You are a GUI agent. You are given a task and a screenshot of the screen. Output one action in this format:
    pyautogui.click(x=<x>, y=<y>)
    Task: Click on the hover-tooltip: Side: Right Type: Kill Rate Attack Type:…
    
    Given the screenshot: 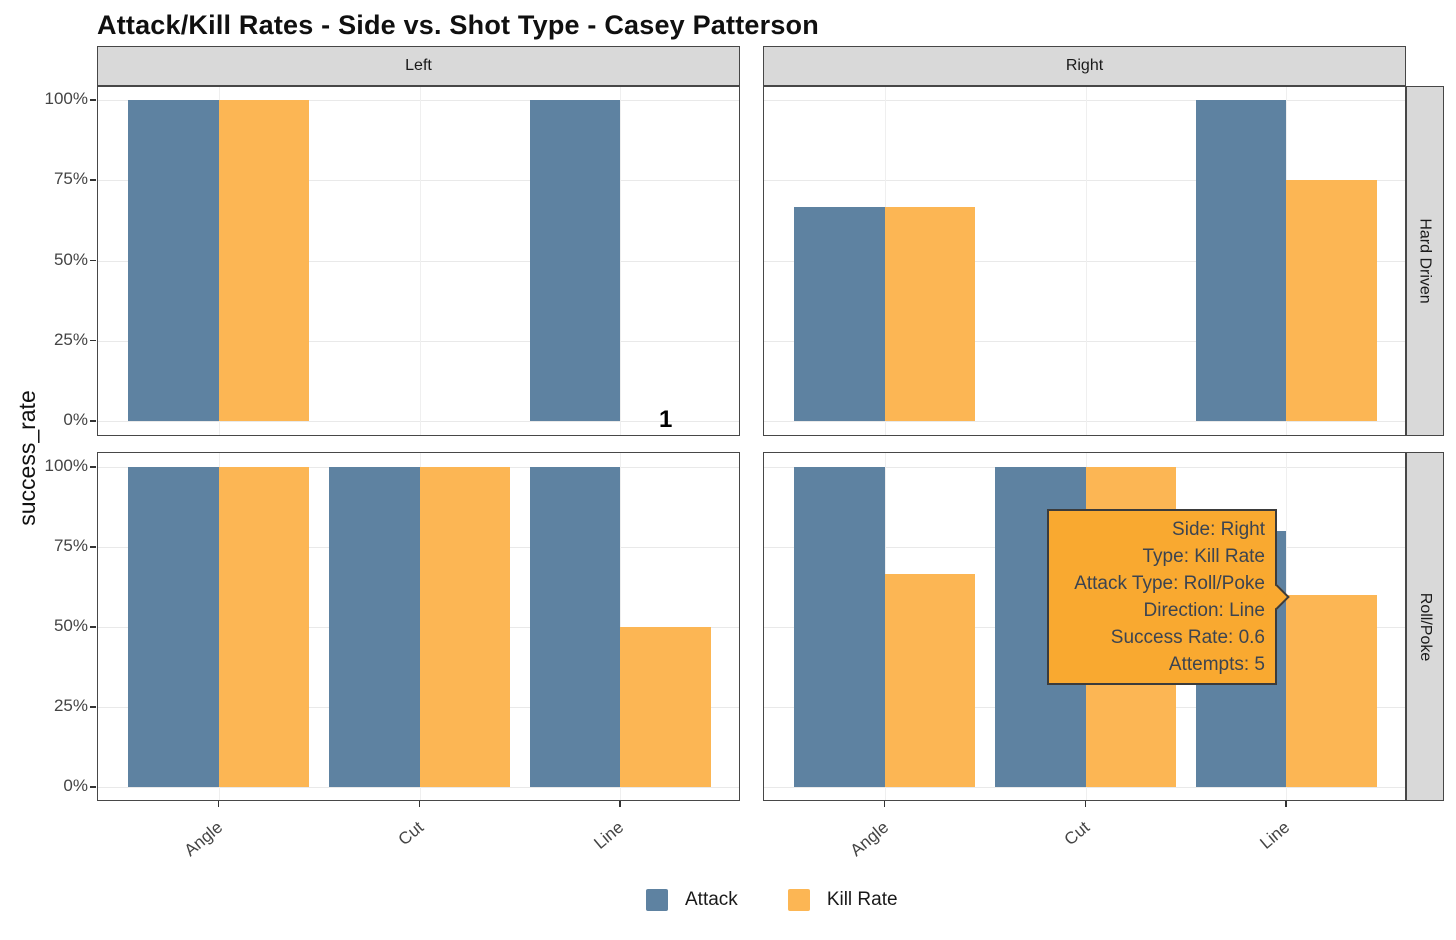 What is the action you would take?
    pyautogui.click(x=1168, y=597)
    